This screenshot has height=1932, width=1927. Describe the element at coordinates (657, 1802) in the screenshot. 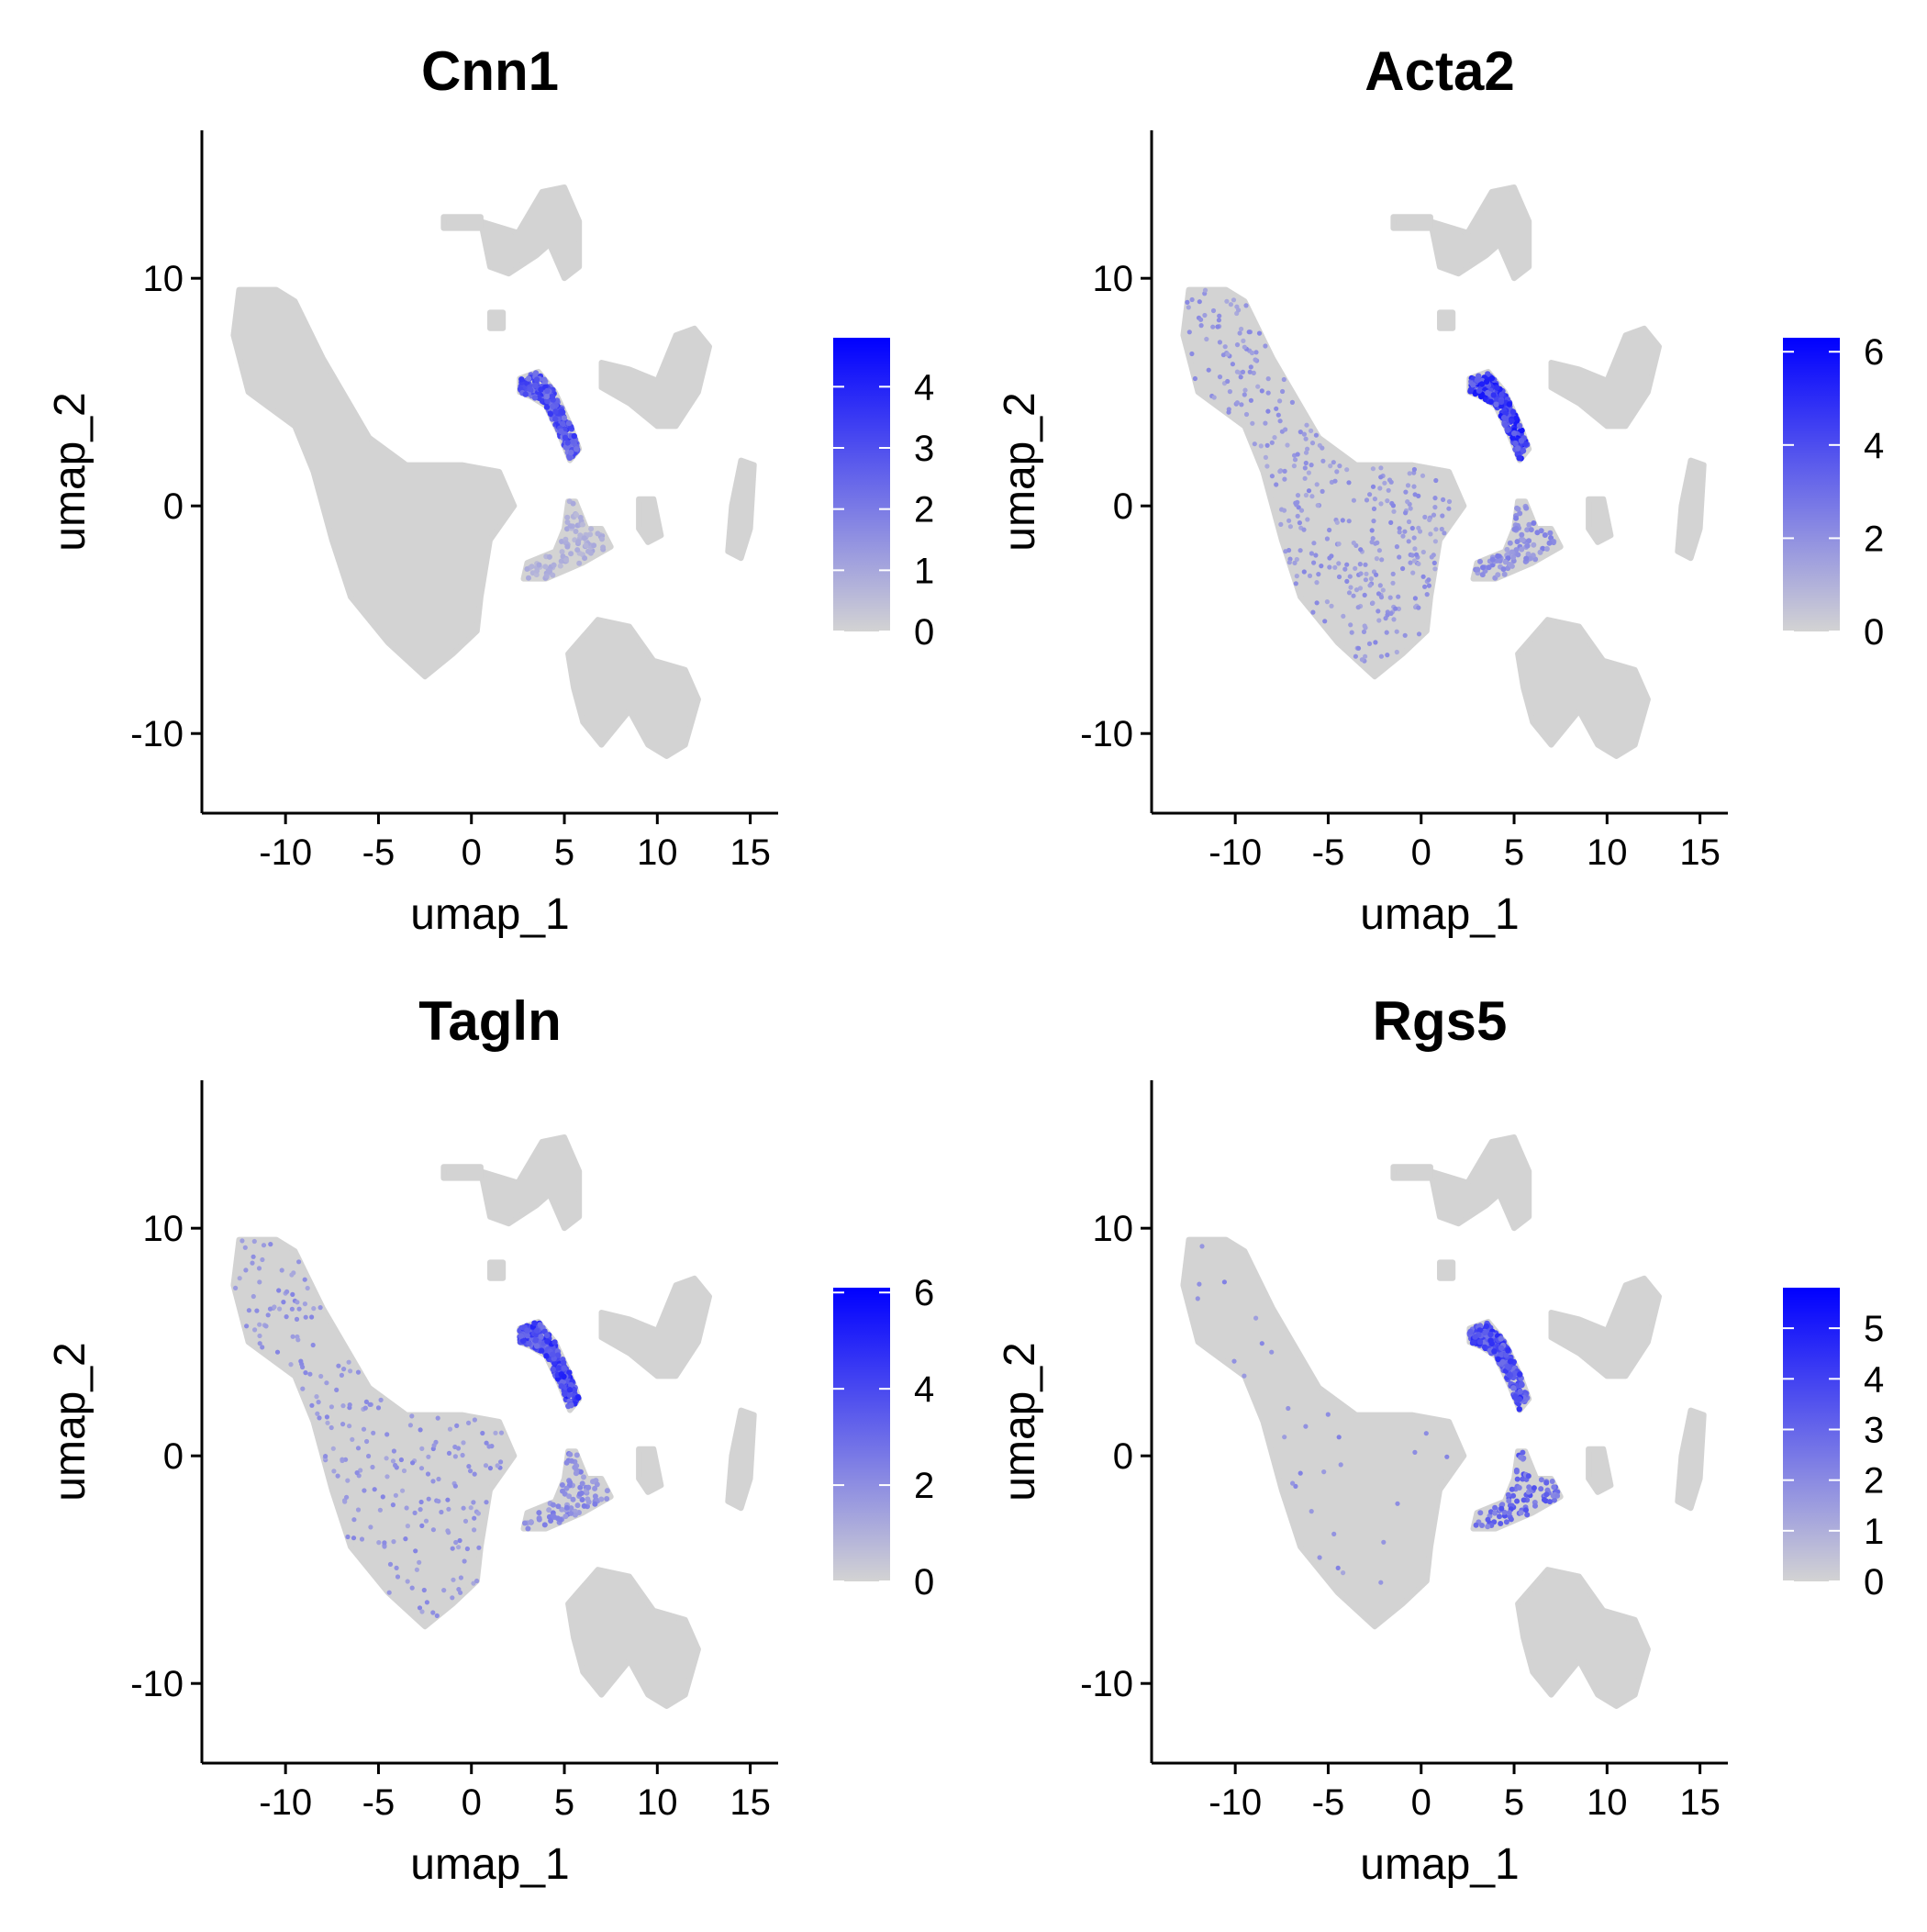

I see `x-tick-label: 10` at that location.